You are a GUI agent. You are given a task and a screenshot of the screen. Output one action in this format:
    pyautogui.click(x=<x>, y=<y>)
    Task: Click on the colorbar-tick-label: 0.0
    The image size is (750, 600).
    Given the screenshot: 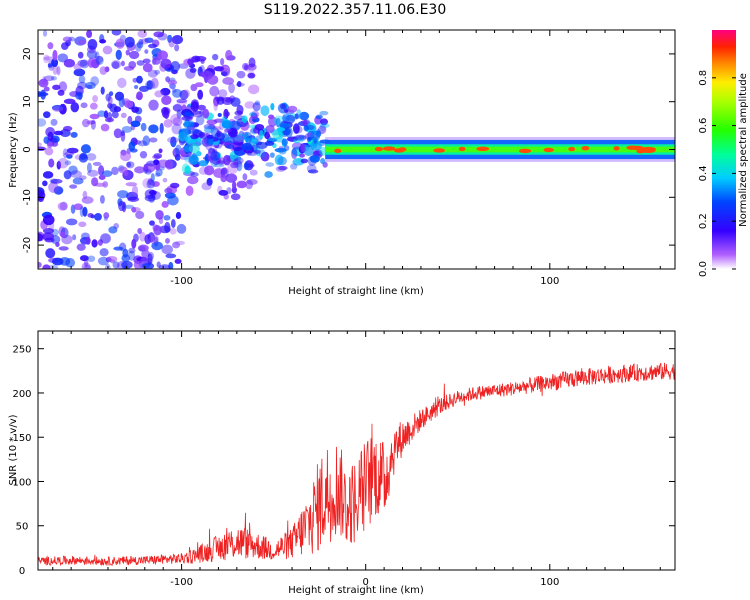 What is the action you would take?
    pyautogui.click(x=703, y=269)
    